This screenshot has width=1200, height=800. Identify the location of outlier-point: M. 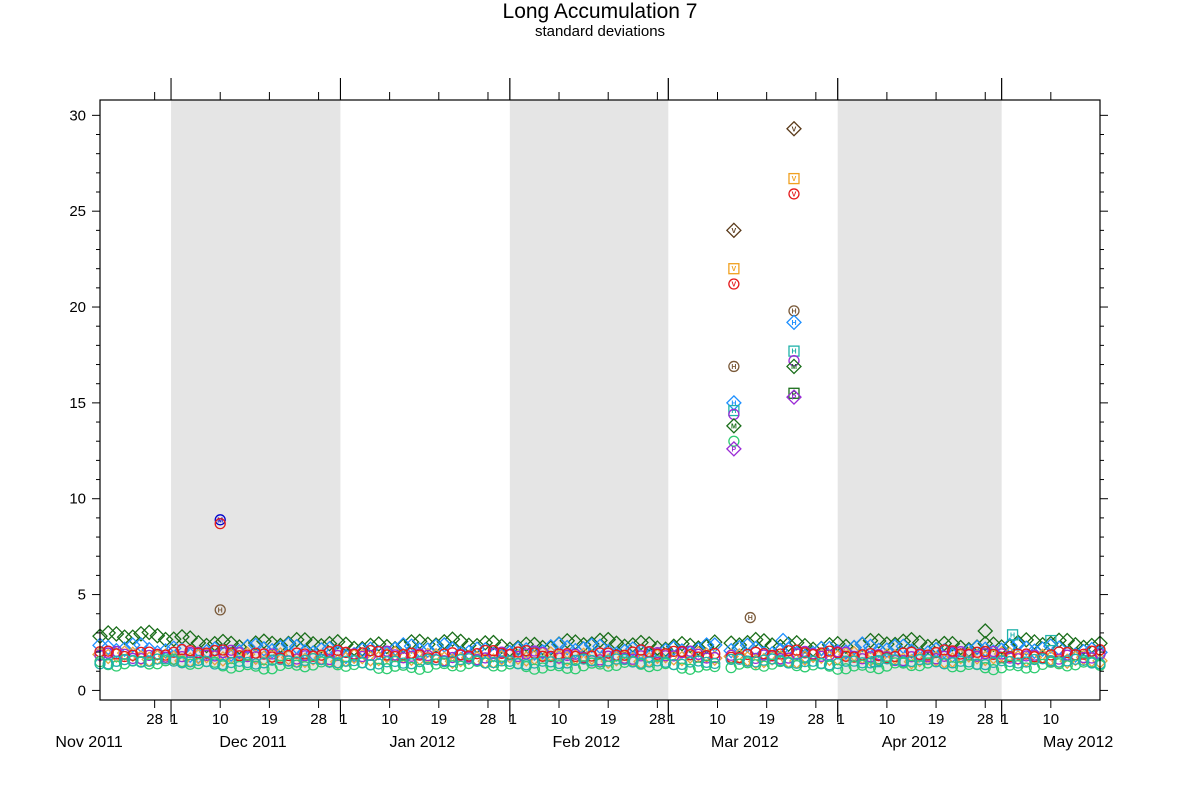
(733, 425).